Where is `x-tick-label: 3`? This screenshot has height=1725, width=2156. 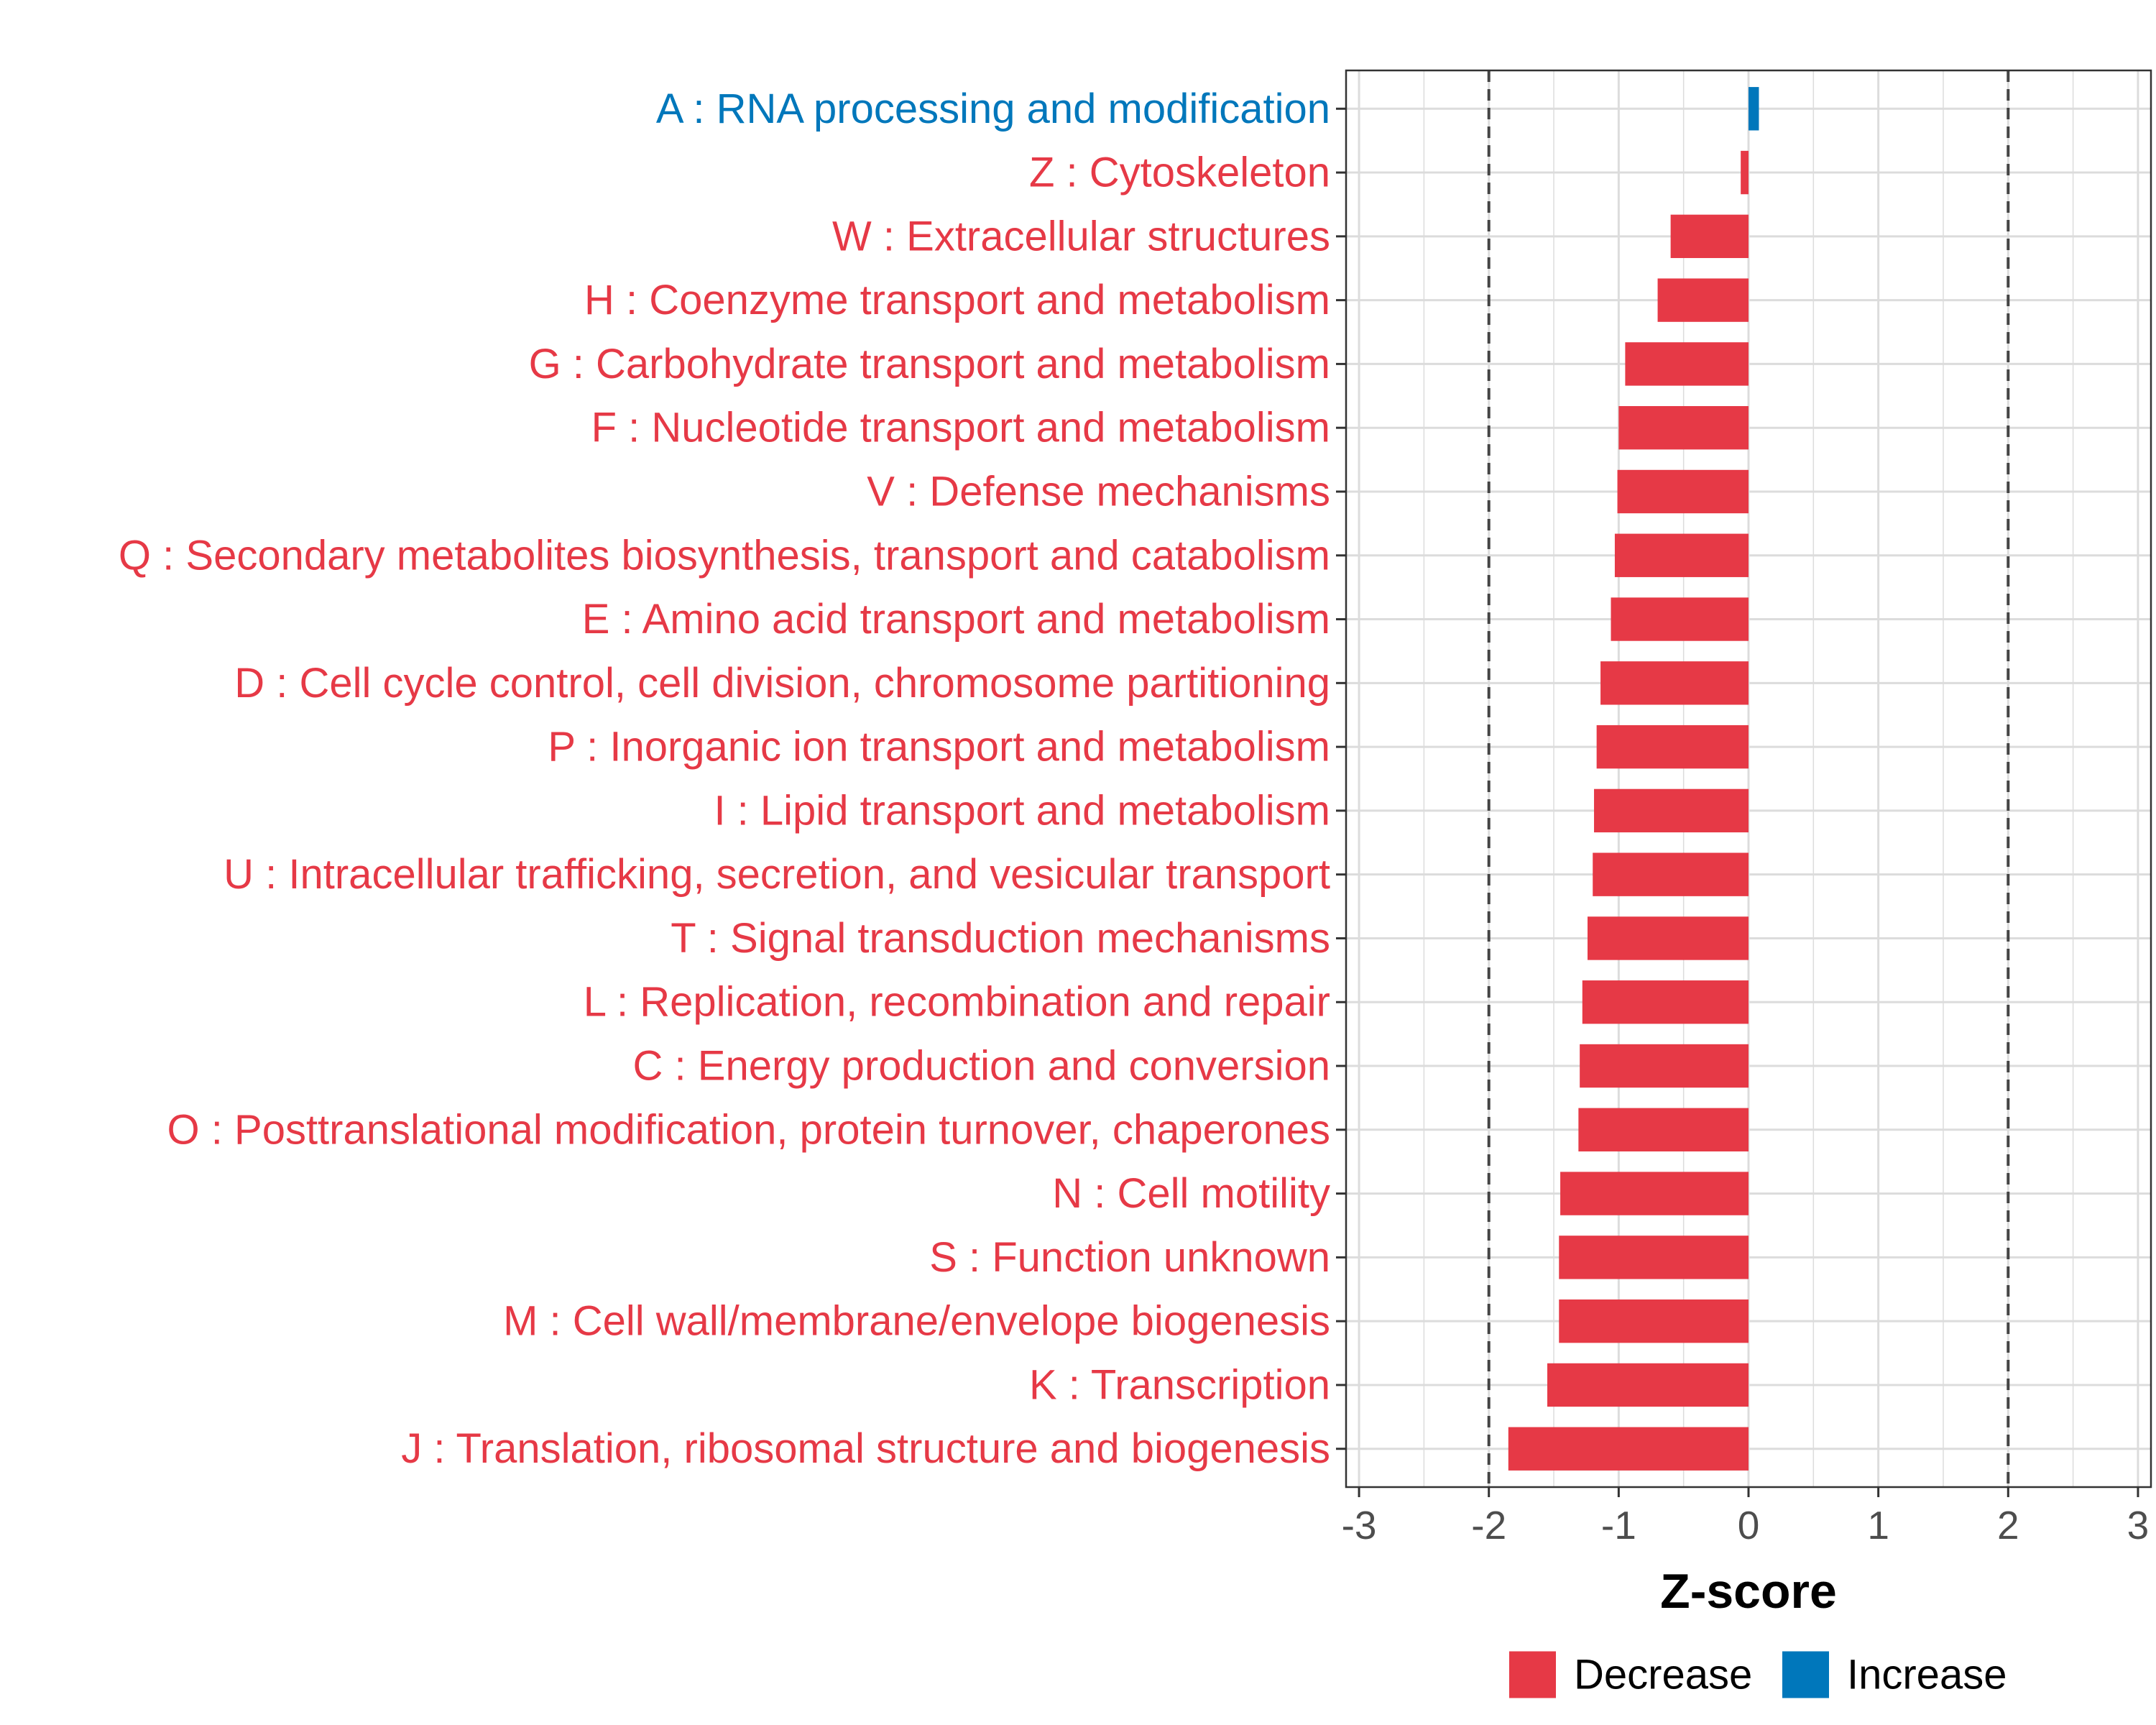 x-tick-label: 3 is located at coordinates (2138, 1525).